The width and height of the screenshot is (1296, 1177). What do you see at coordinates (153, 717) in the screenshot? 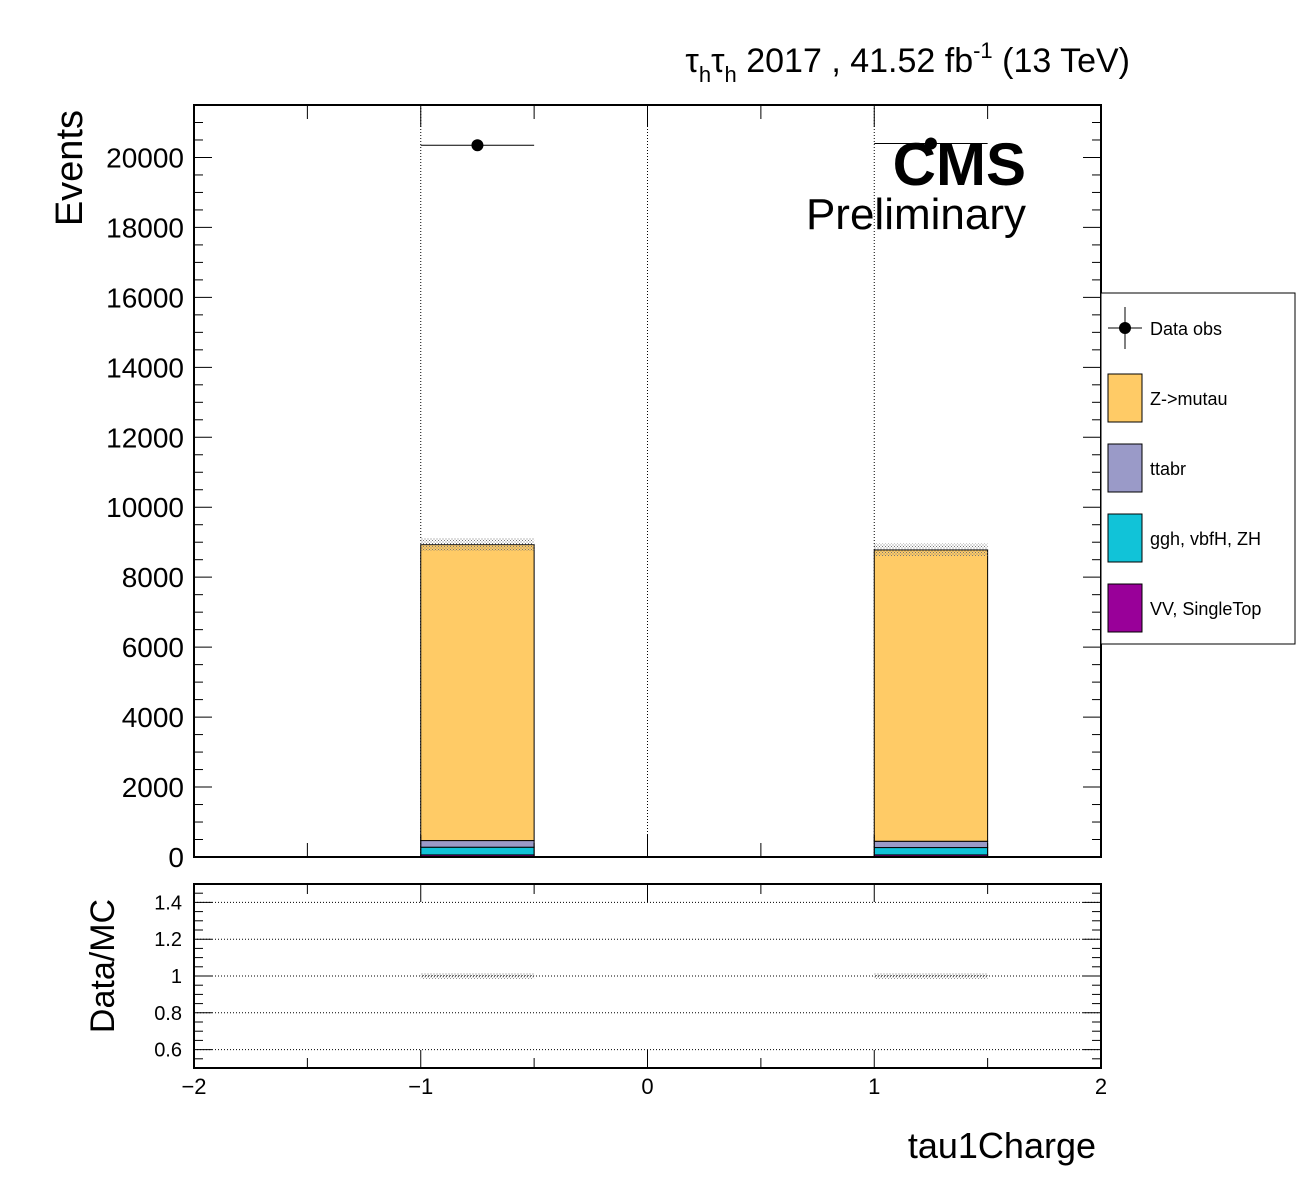
I see `main-ytick-label-4000: 4000` at bounding box center [153, 717].